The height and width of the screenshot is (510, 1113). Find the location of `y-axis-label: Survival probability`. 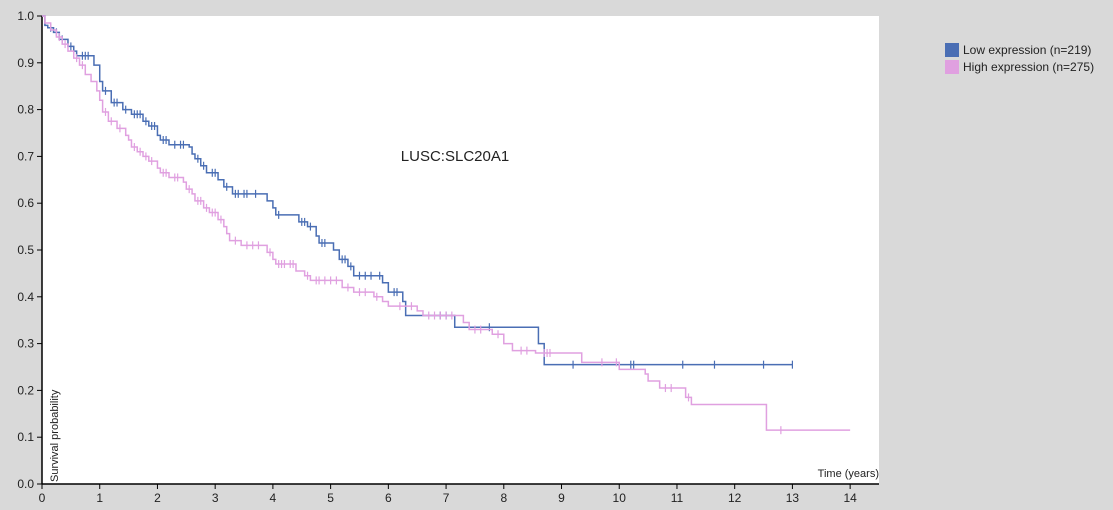

y-axis-label: Survival probability is located at coordinates (55, 435).